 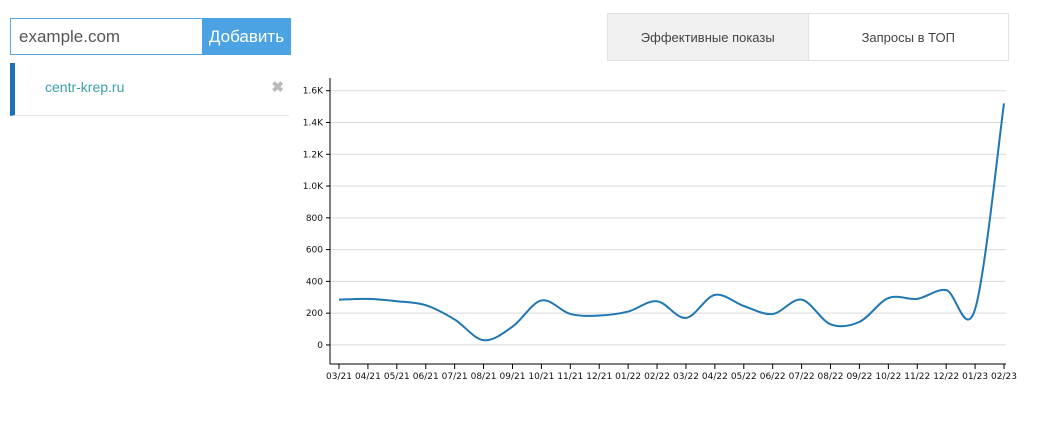 What do you see at coordinates (831, 377) in the screenshot?
I see `x-tick-label: 08/22` at bounding box center [831, 377].